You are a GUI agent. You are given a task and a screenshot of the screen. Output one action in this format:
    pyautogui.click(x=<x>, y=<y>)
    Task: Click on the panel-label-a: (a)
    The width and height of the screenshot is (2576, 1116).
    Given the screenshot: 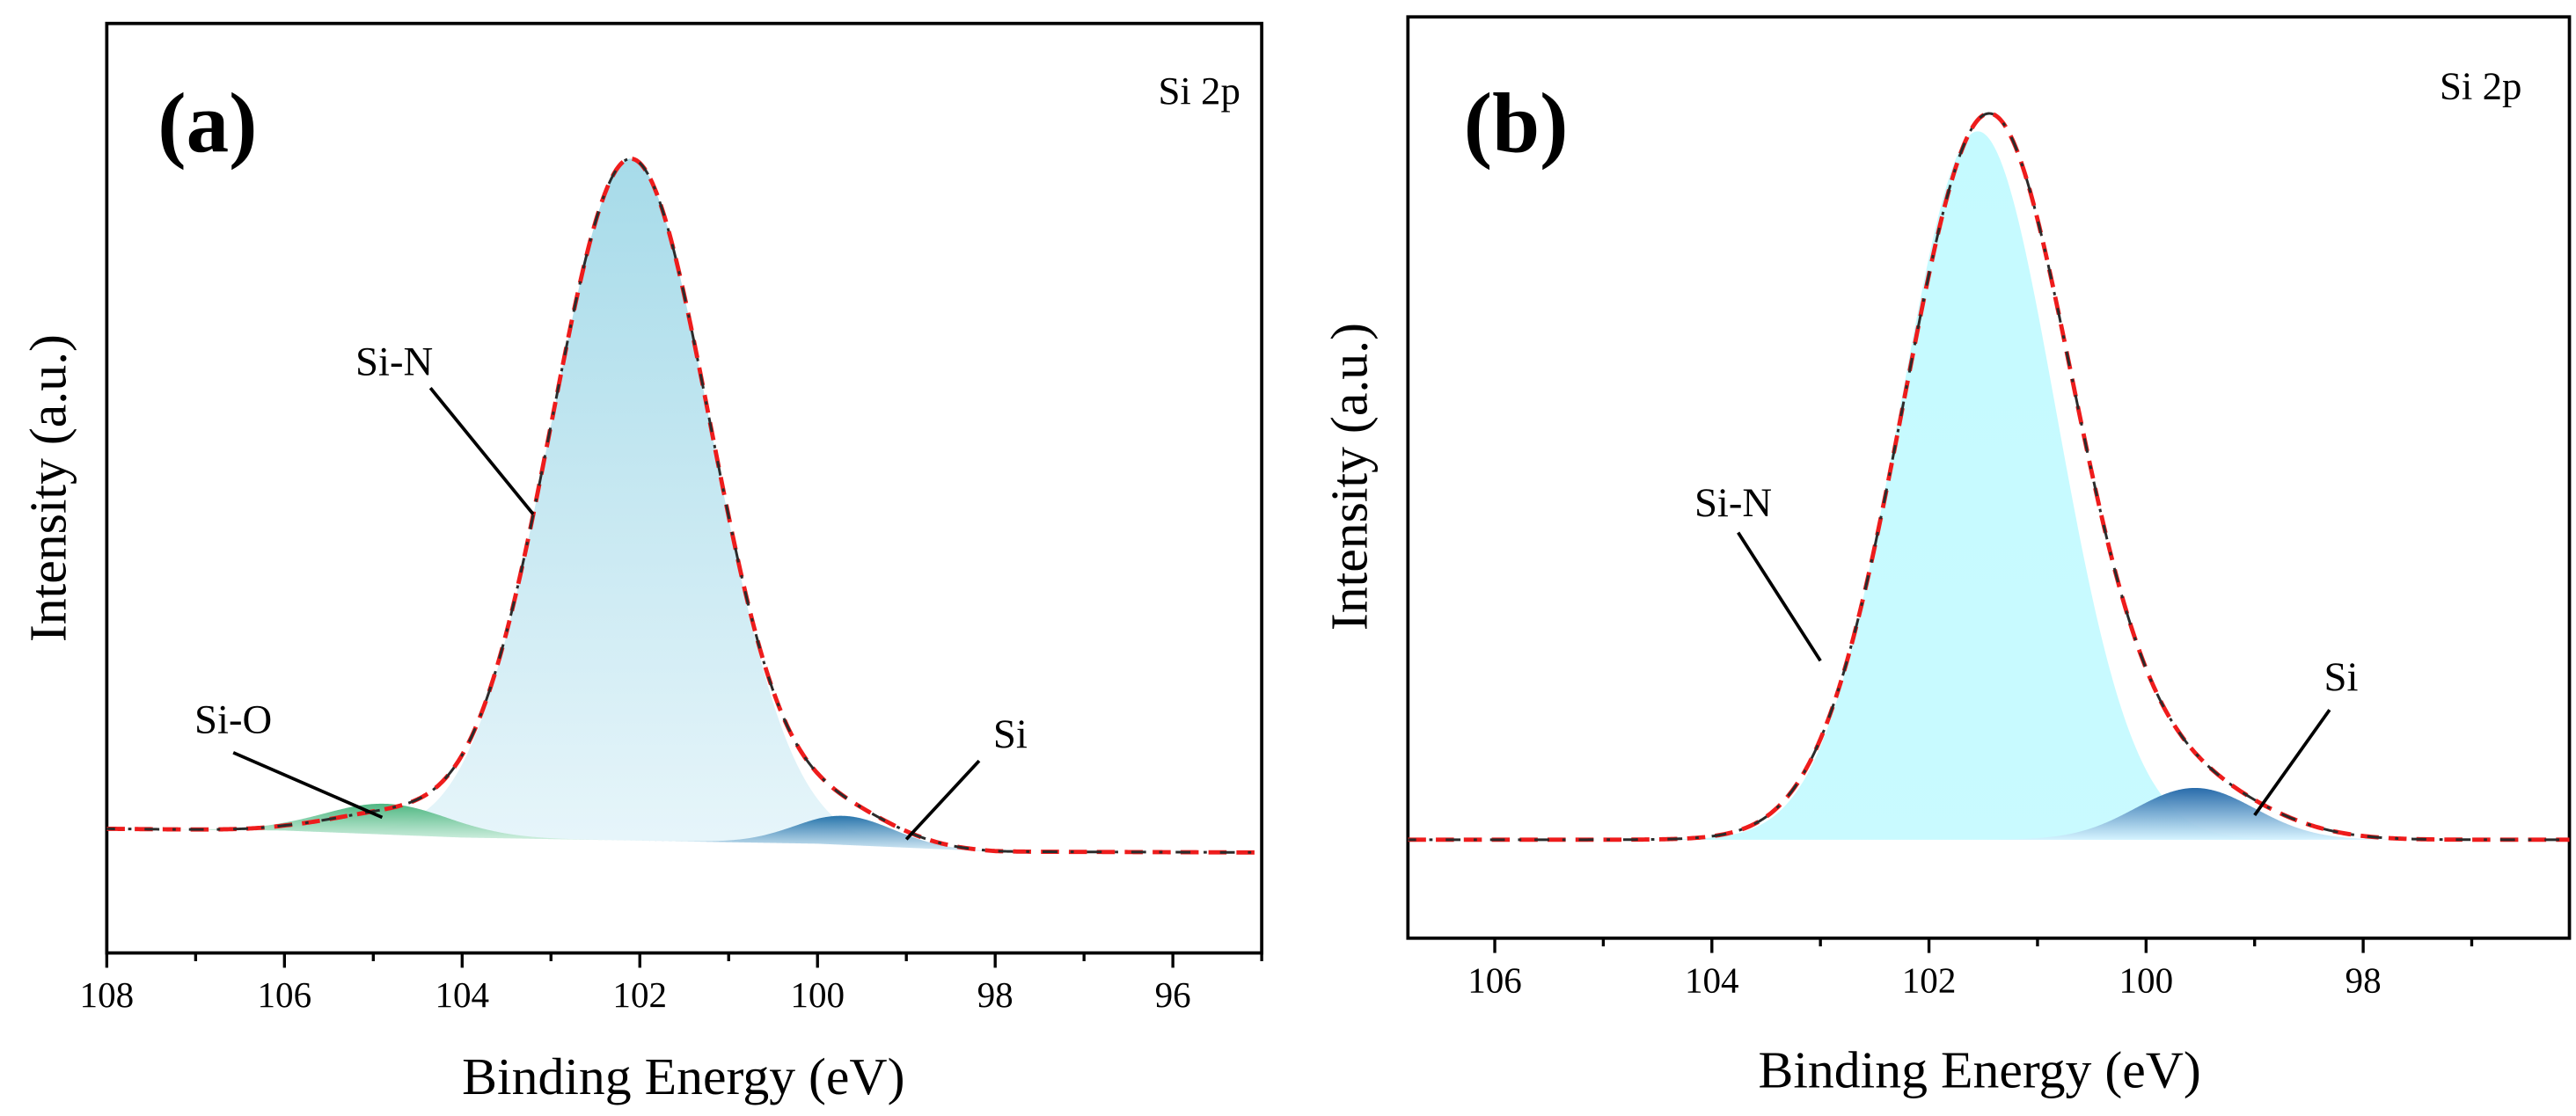 What is the action you would take?
    pyautogui.click(x=207, y=124)
    